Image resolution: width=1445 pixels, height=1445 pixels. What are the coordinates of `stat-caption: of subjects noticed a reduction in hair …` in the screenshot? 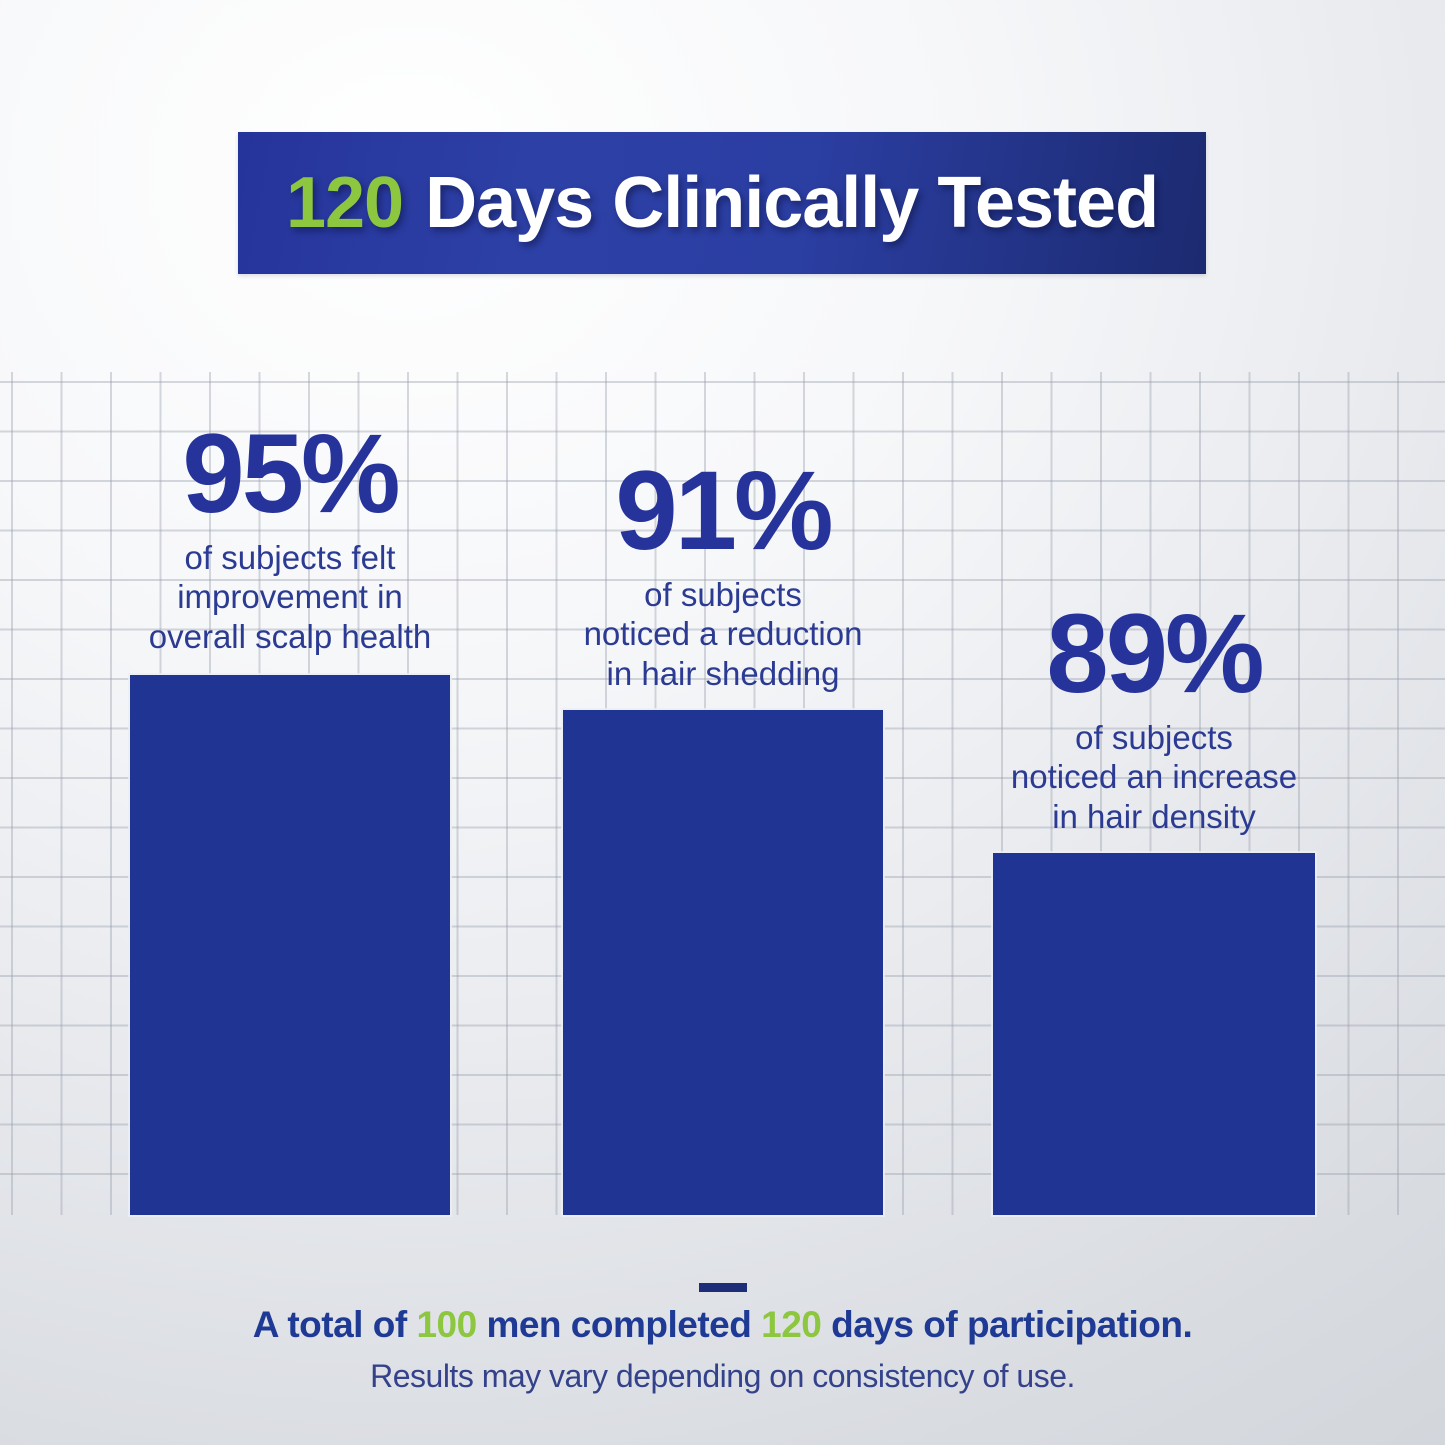 It's located at (723, 634).